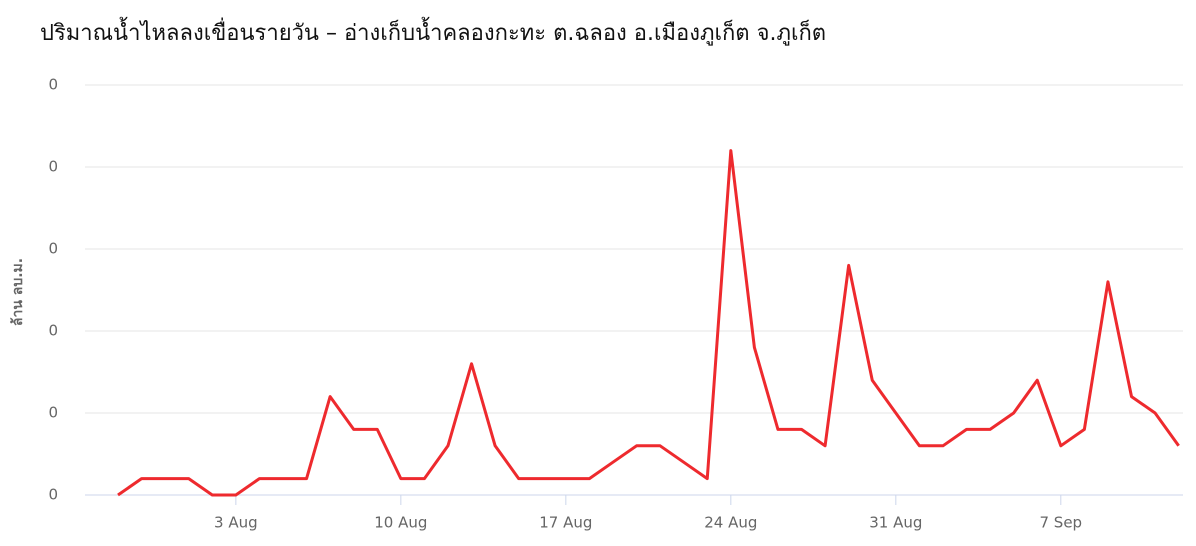  Describe the element at coordinates (1061, 523) in the screenshot. I see `x-tick-label: 7 Sep` at that location.